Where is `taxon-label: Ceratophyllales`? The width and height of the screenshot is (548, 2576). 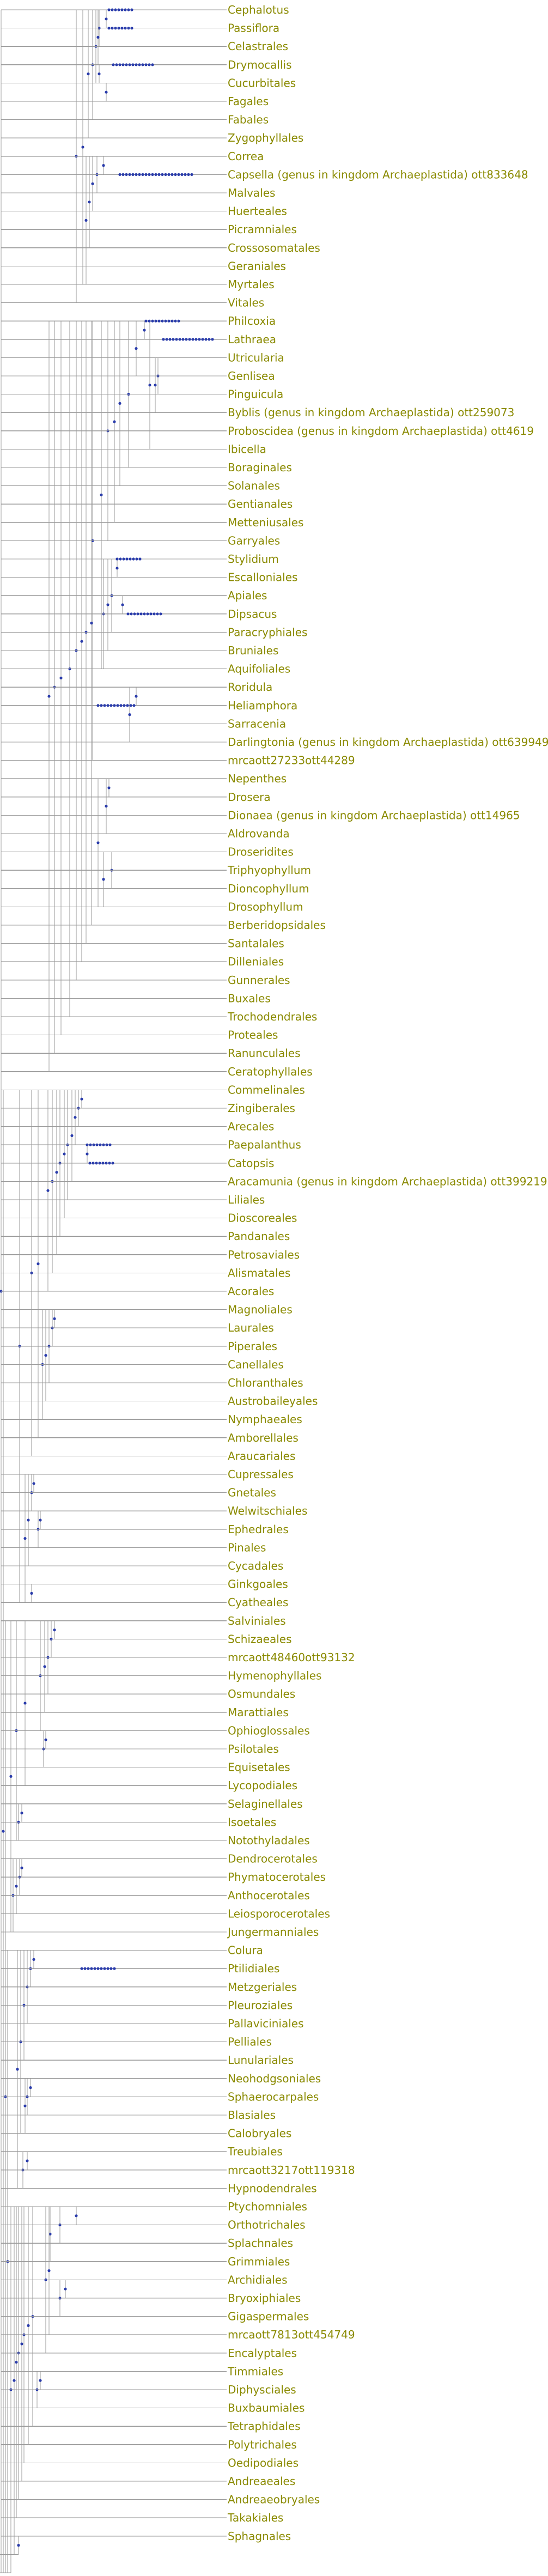 taxon-label: Ceratophyllales is located at coordinates (270, 1071).